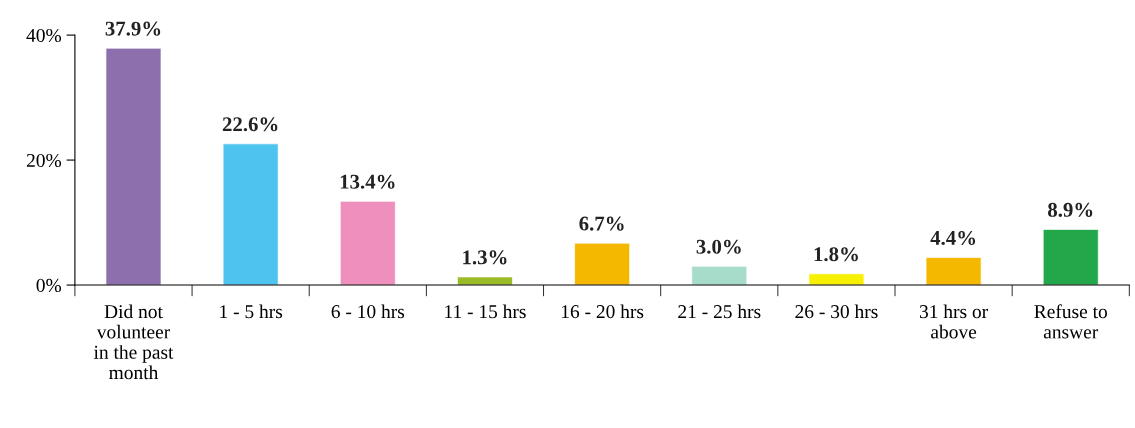 The width and height of the screenshot is (1135, 428). I want to click on y-tick-label: 0%, so click(49, 285).